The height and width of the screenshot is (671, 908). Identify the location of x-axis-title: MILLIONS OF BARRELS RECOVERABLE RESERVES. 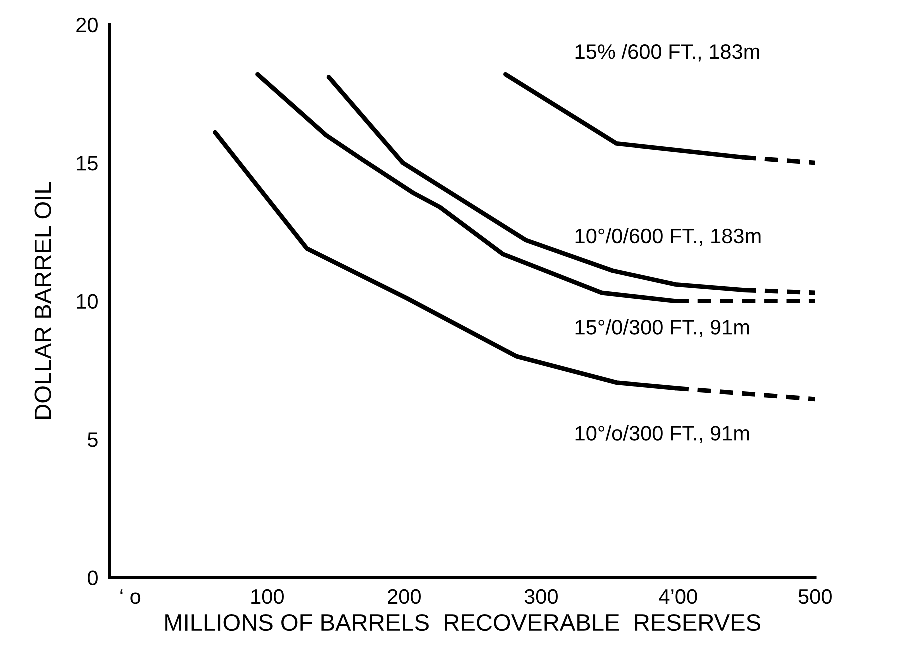
(463, 623).